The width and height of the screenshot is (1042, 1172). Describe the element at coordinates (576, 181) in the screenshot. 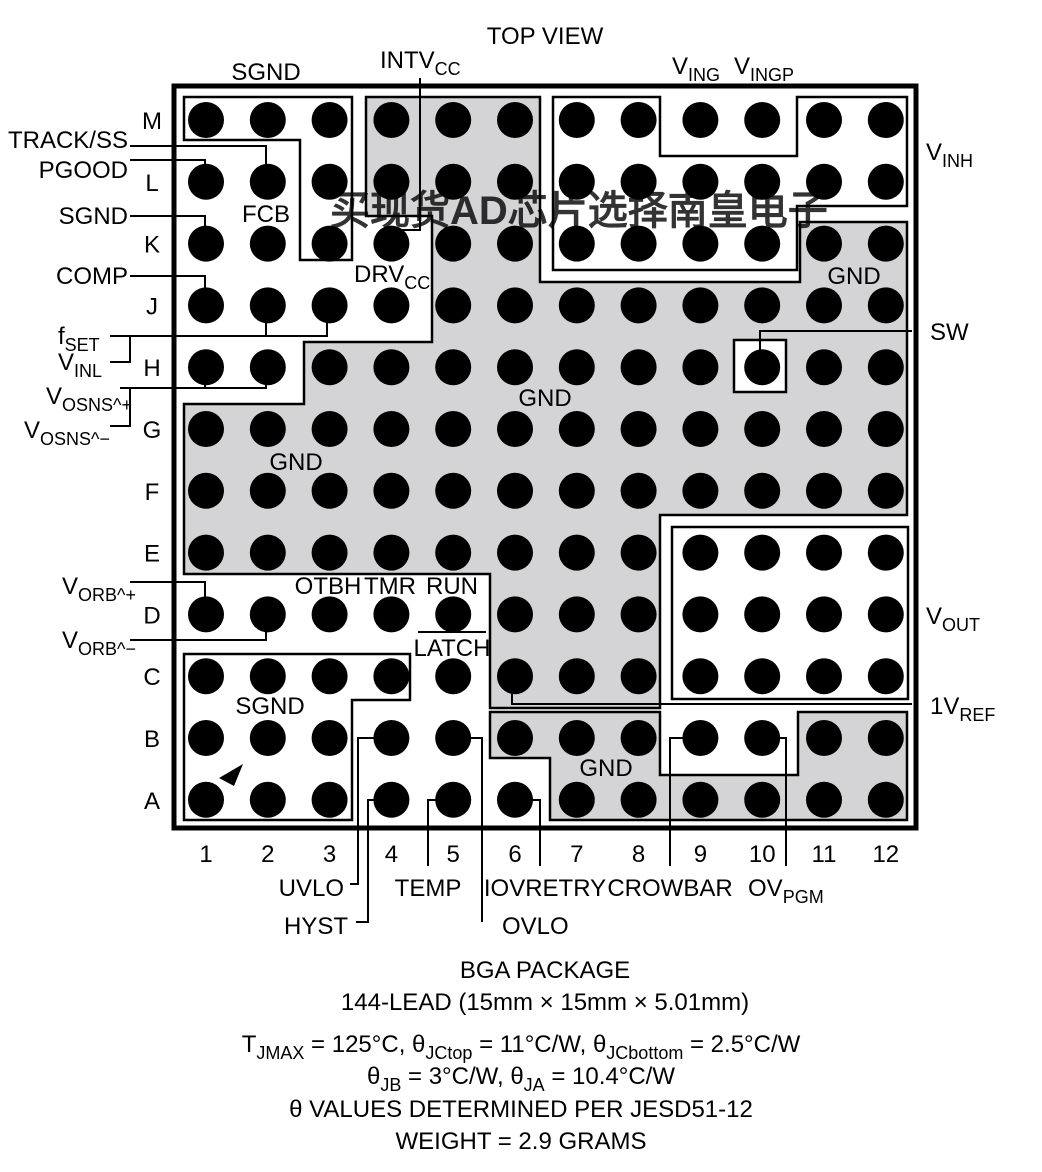

I see `ball-L7` at that location.